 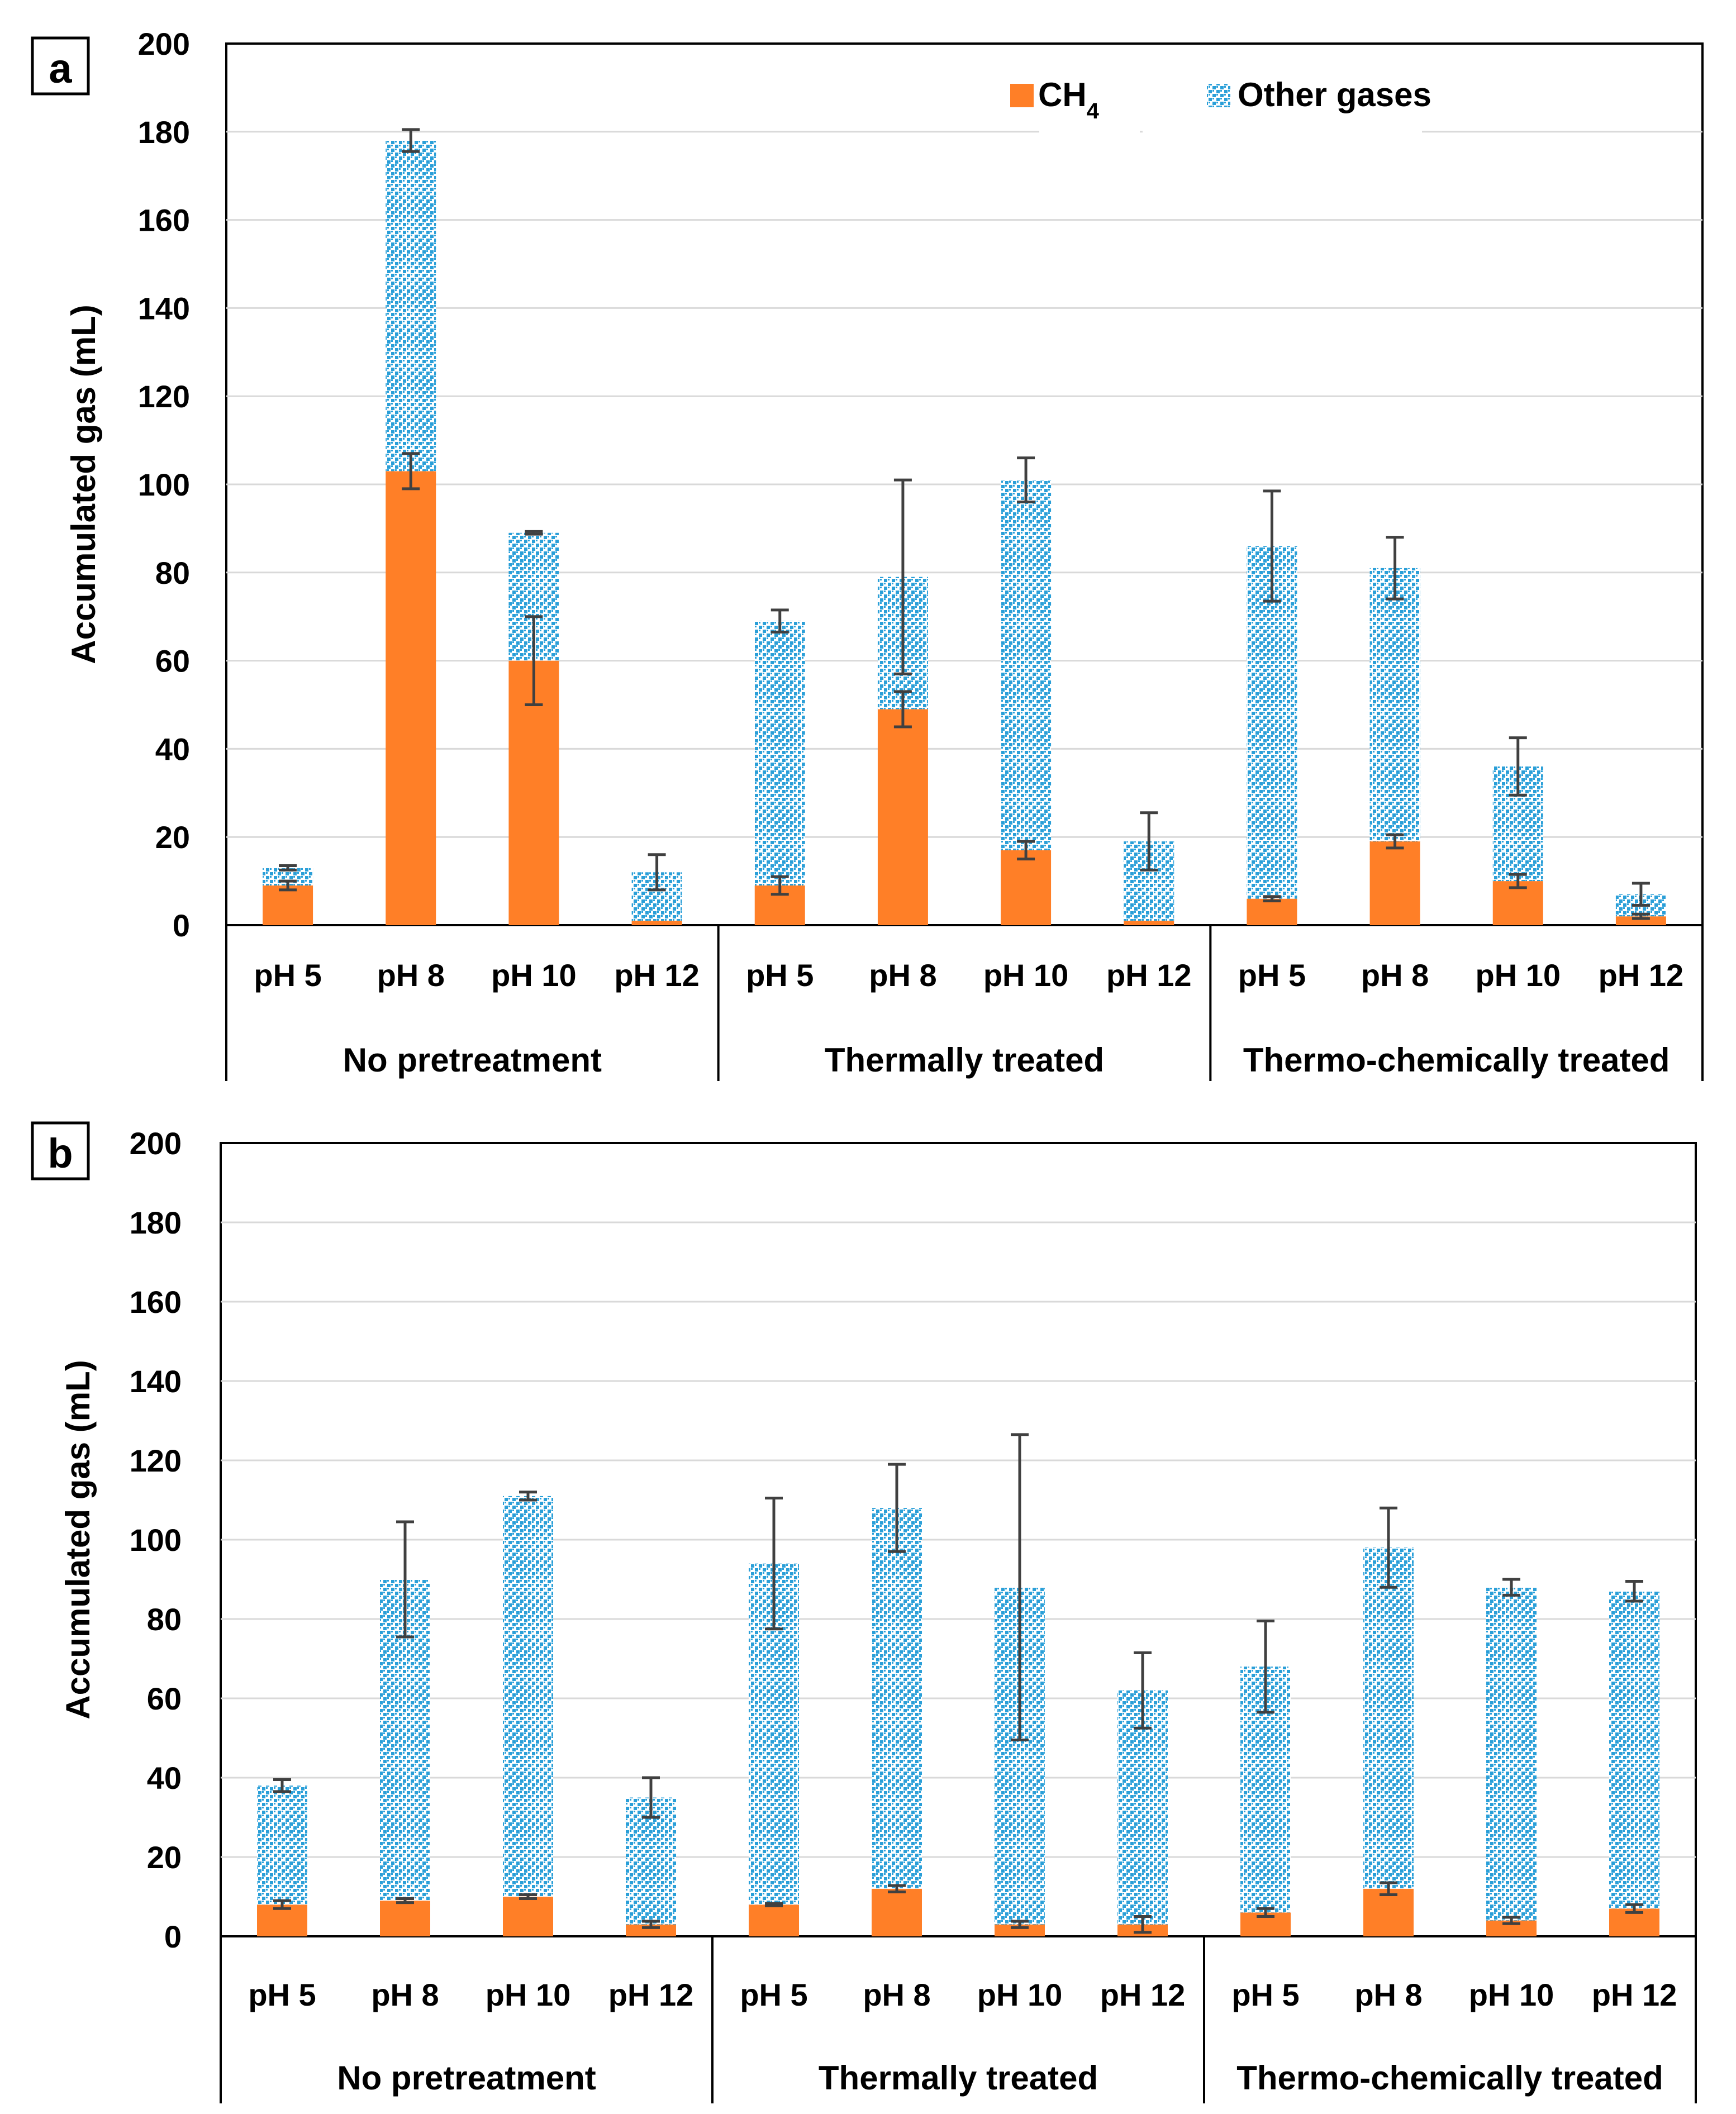 What do you see at coordinates (1334, 94) in the screenshot?
I see `legend-other-gases-label: Other gases` at bounding box center [1334, 94].